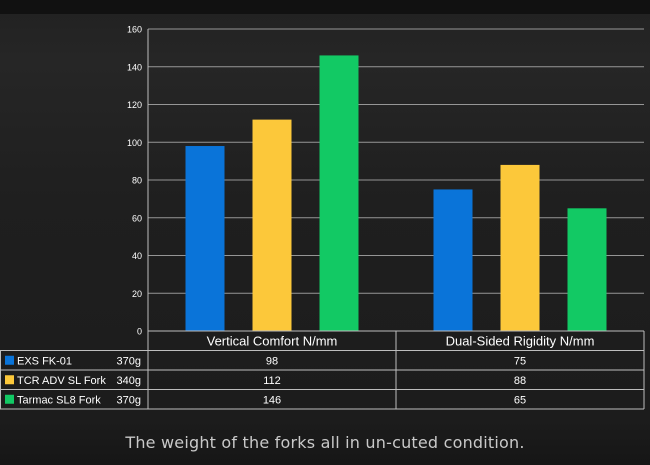  I want to click on category-label: Vertical Comfort N/mm, so click(272, 341).